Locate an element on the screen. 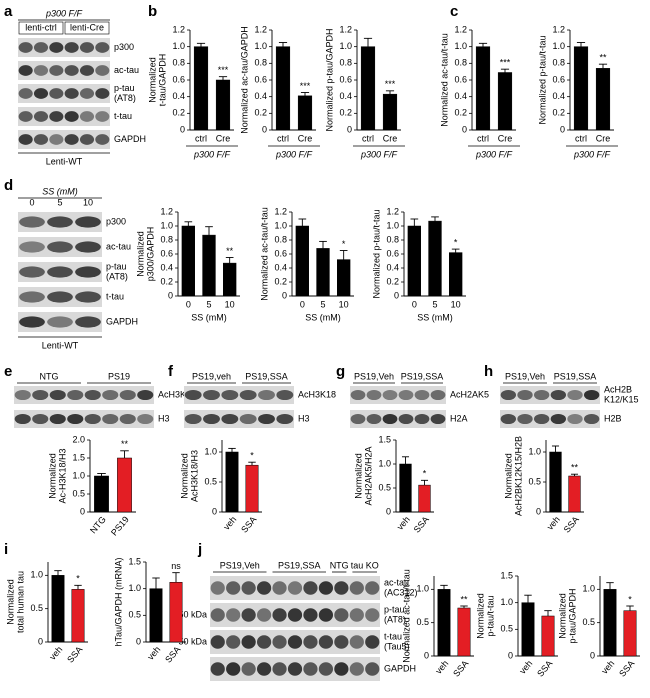  row-label: AcH2B is located at coordinates (618, 389).